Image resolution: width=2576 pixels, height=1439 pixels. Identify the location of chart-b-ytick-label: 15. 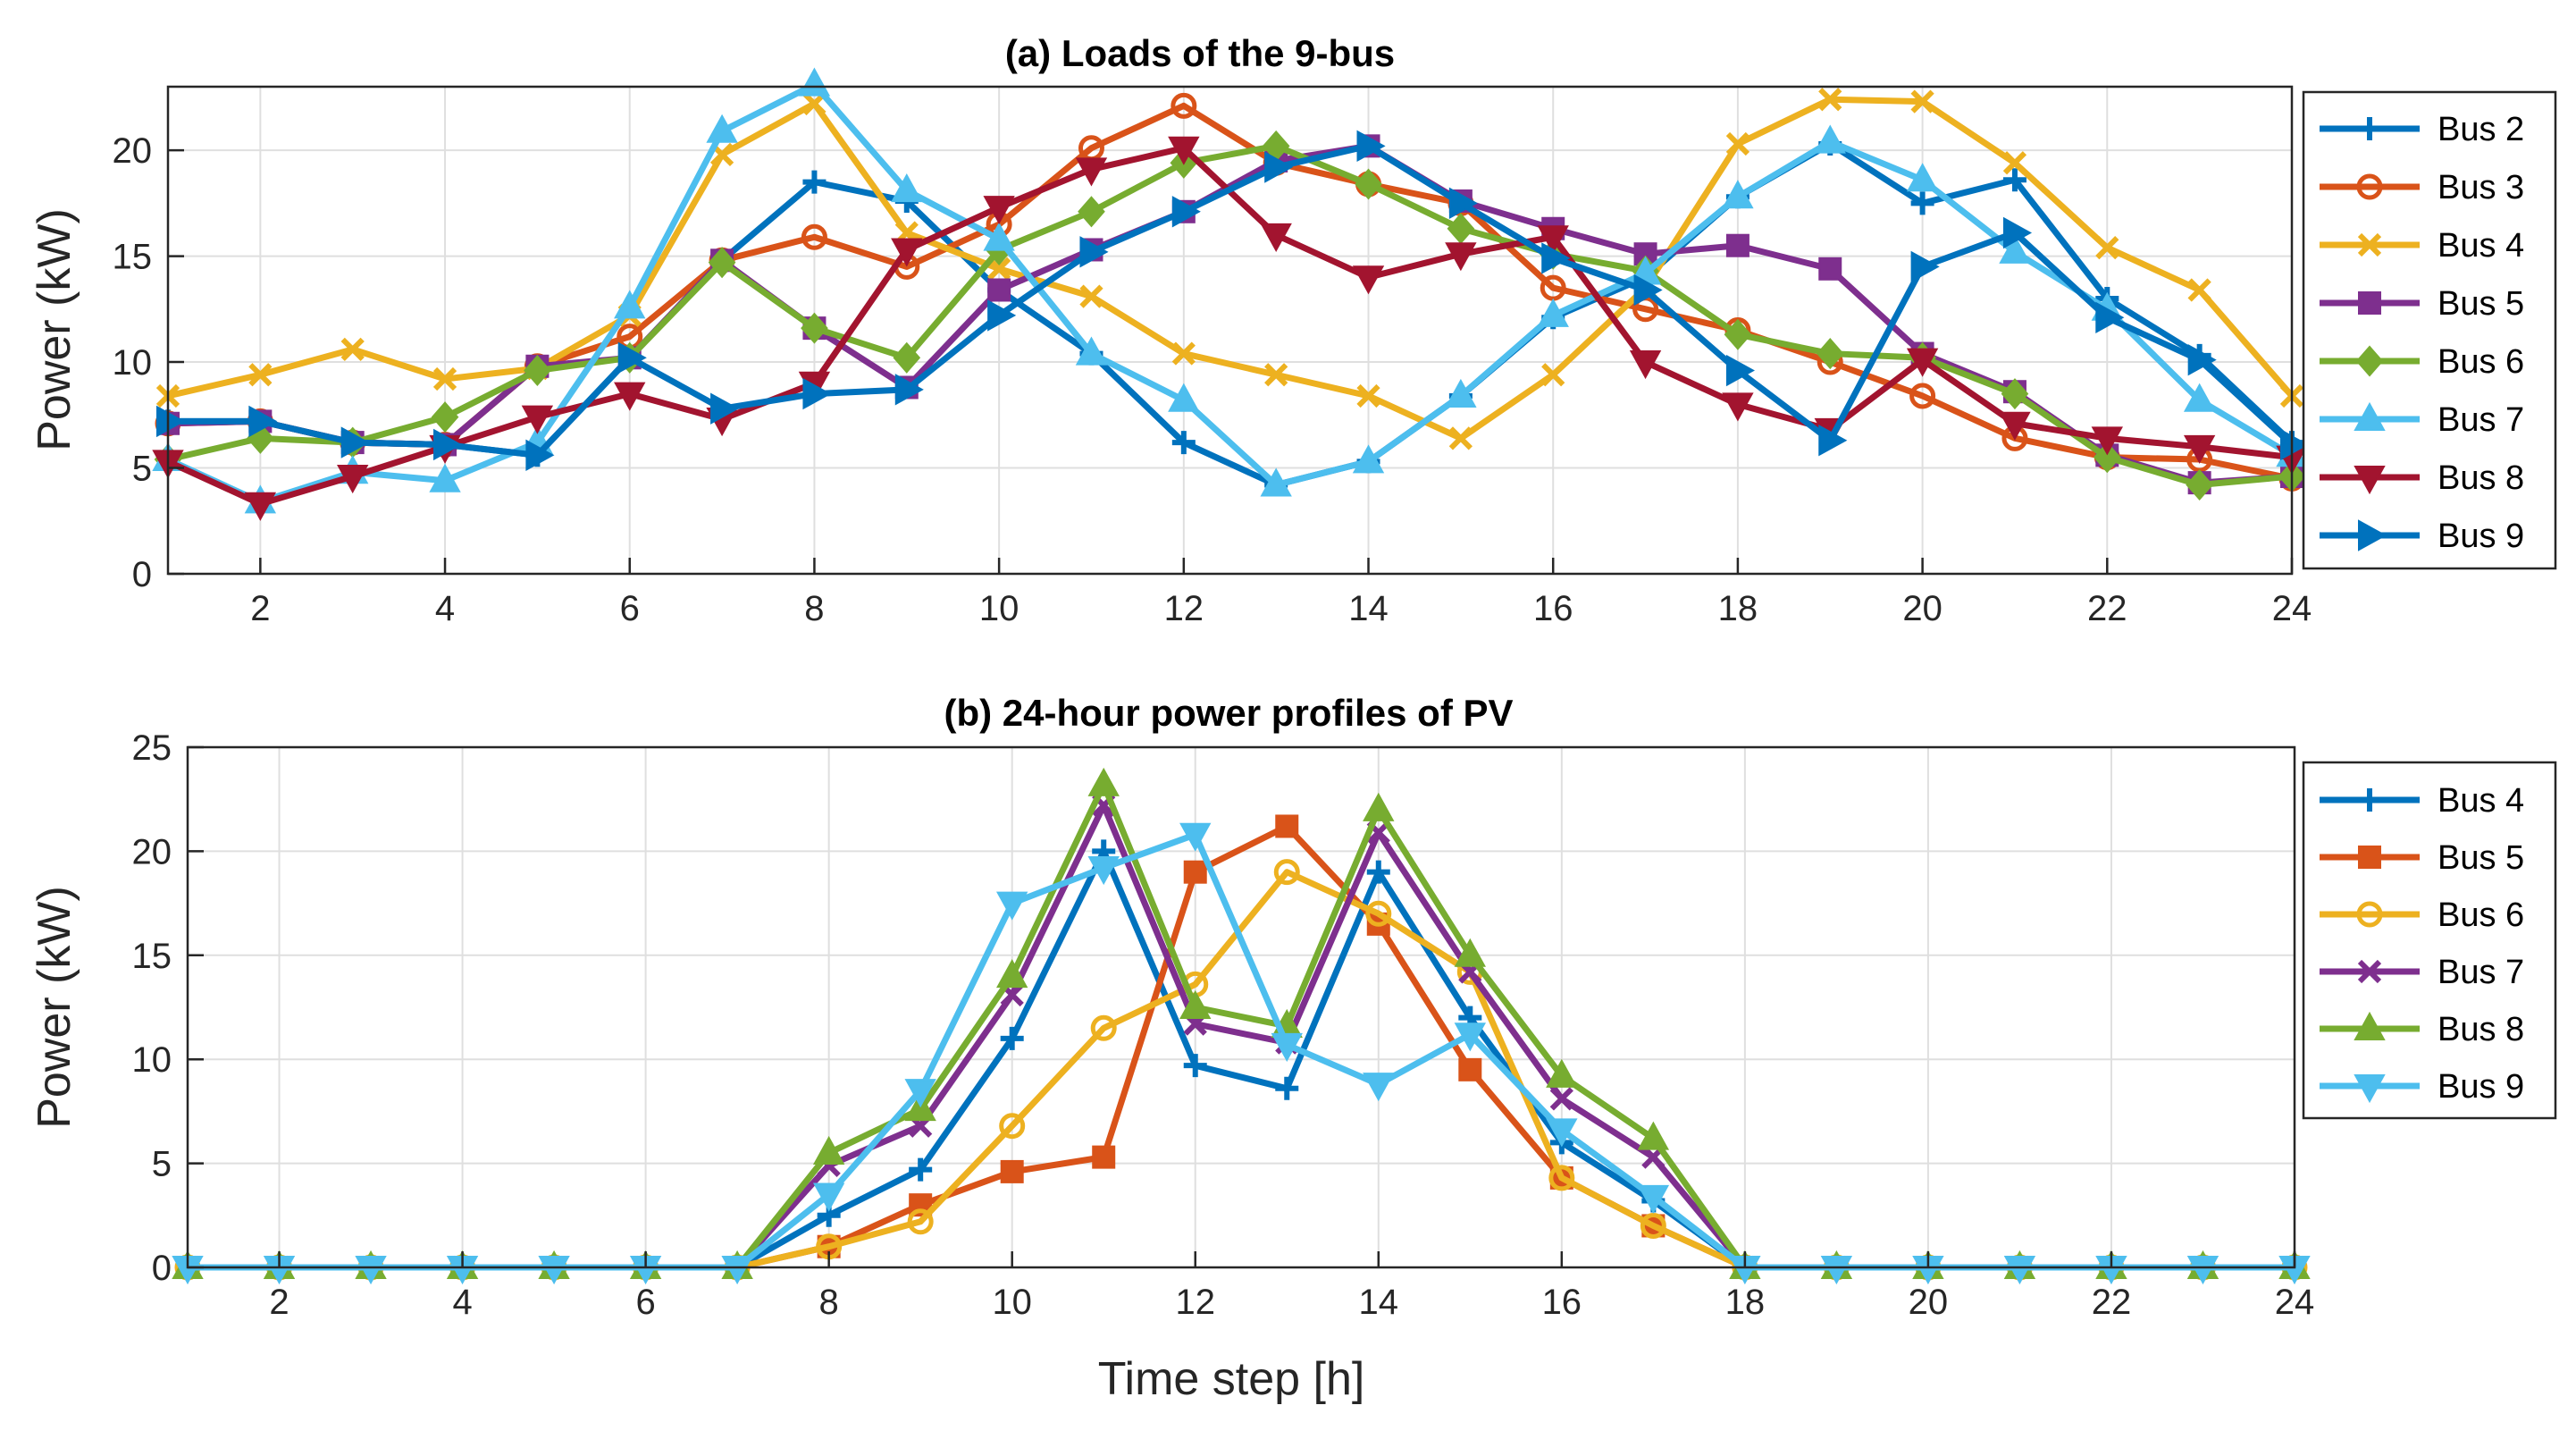
(152, 956).